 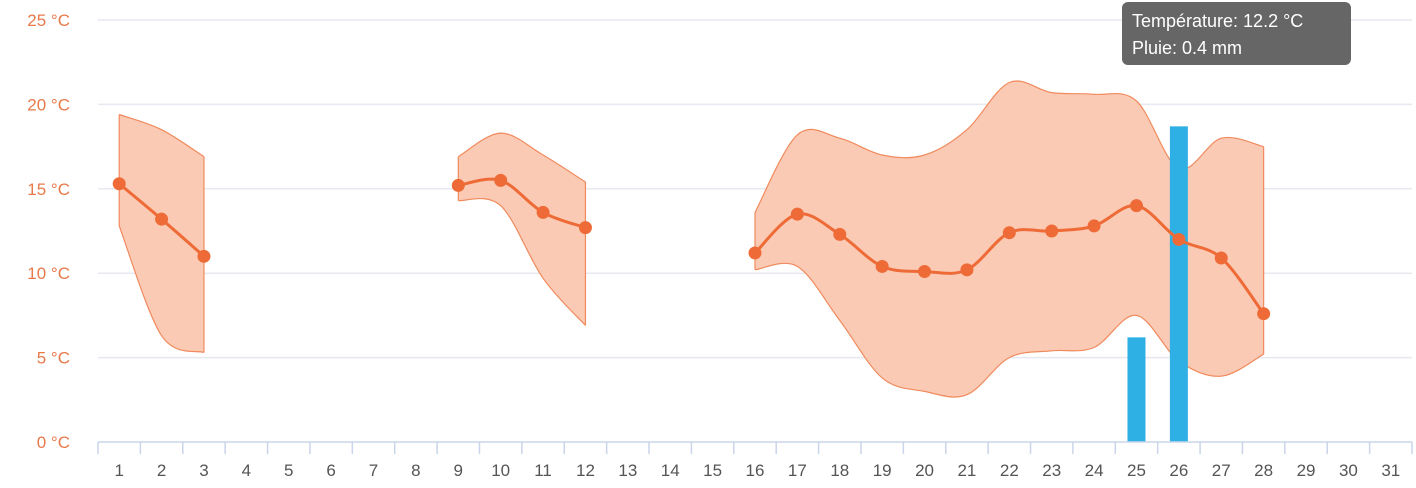 What do you see at coordinates (373, 470) in the screenshot?
I see `x-tick-label: 7` at bounding box center [373, 470].